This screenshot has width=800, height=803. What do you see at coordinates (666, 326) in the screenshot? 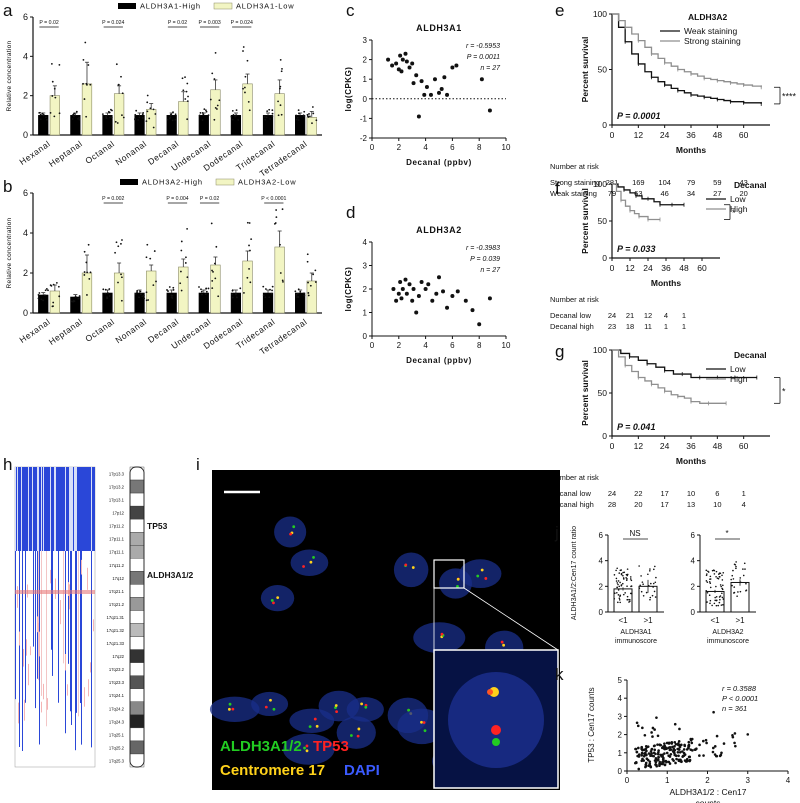
I see `risk-value: 1` at bounding box center [666, 326].